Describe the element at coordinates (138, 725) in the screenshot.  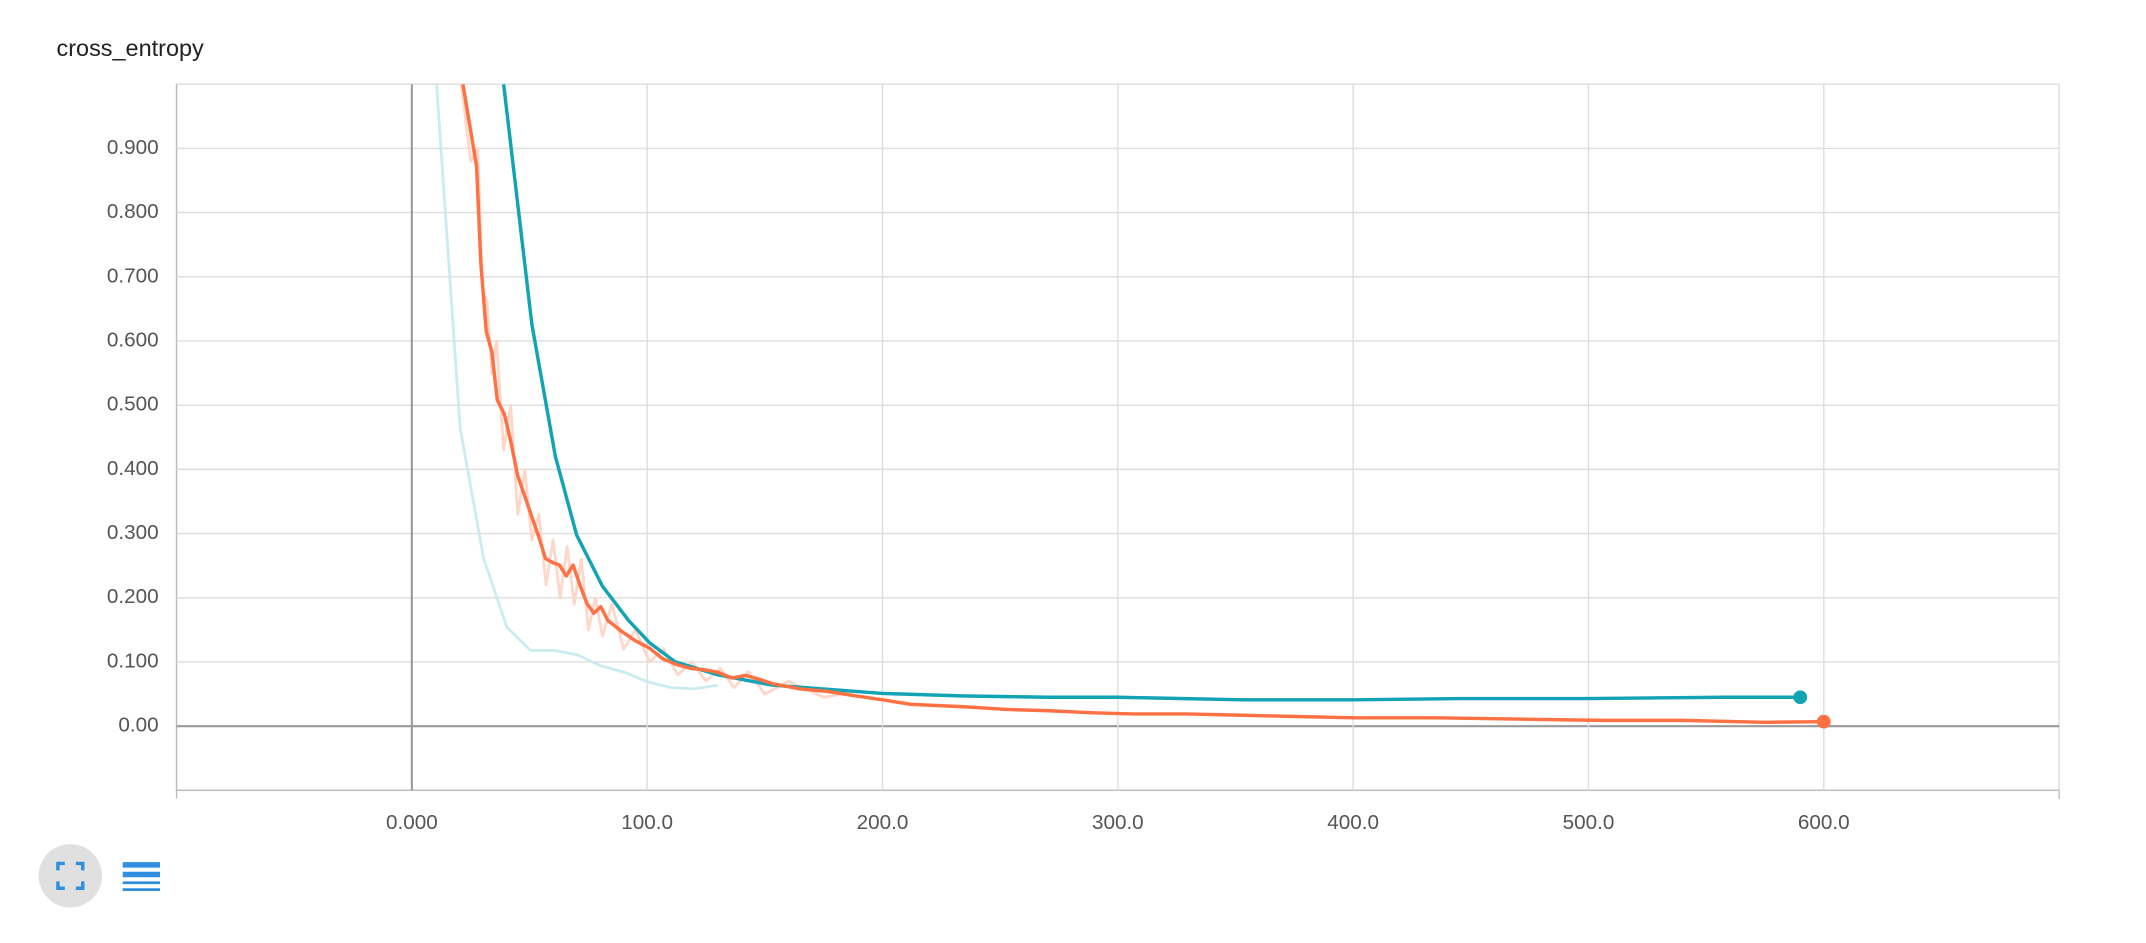
I see `y-tick-label: 0.00` at that location.